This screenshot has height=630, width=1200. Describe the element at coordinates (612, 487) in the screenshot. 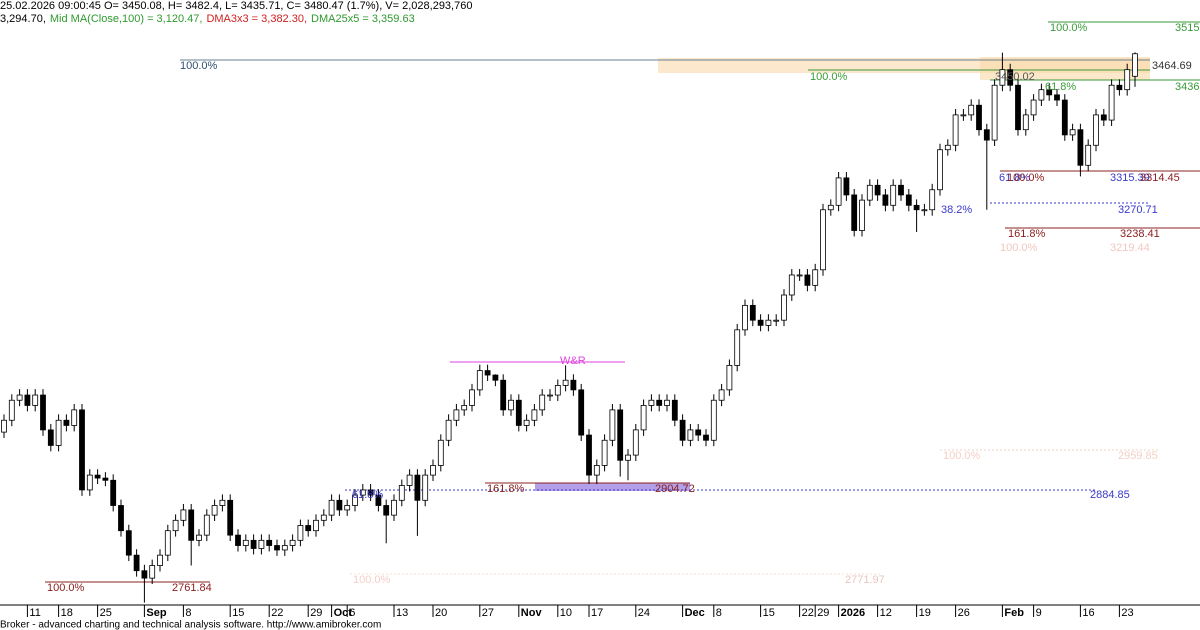

I see `zone-shade` at that location.